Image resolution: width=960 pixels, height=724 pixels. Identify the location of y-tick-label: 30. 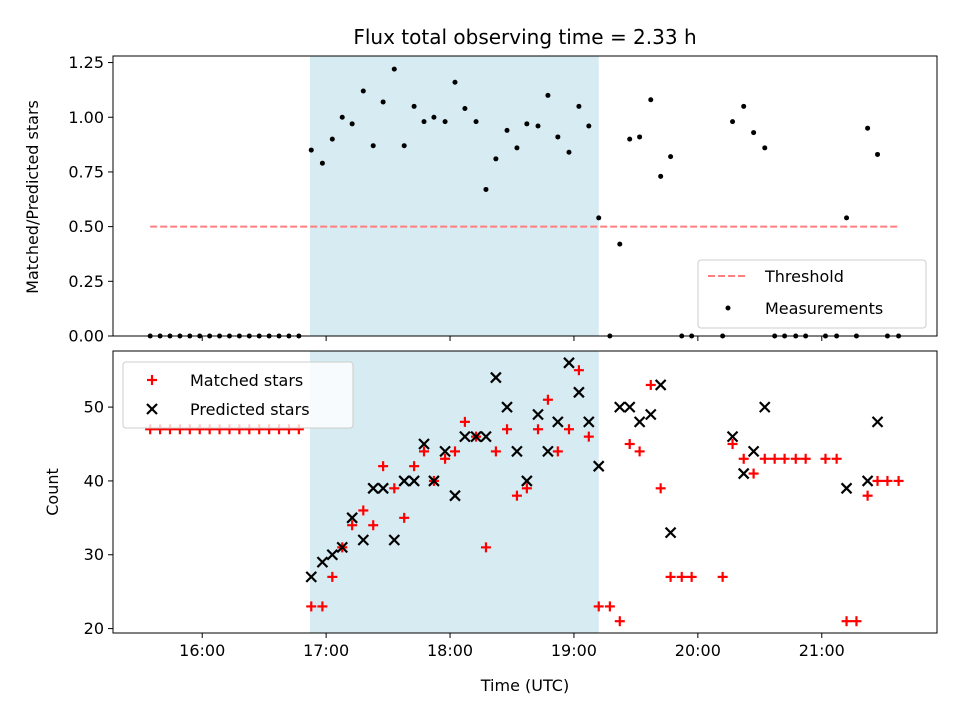
(94, 554).